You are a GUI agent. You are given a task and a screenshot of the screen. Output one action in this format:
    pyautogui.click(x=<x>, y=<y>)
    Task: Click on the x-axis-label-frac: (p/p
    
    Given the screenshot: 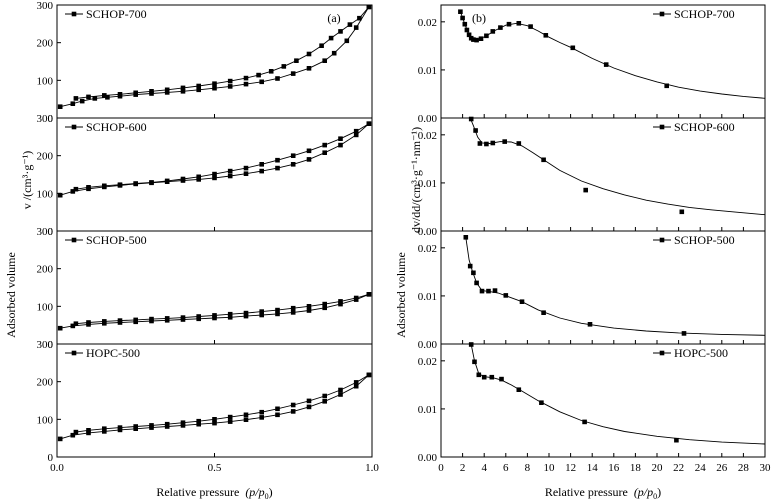 What is the action you would take?
    pyautogui.click(x=254, y=492)
    